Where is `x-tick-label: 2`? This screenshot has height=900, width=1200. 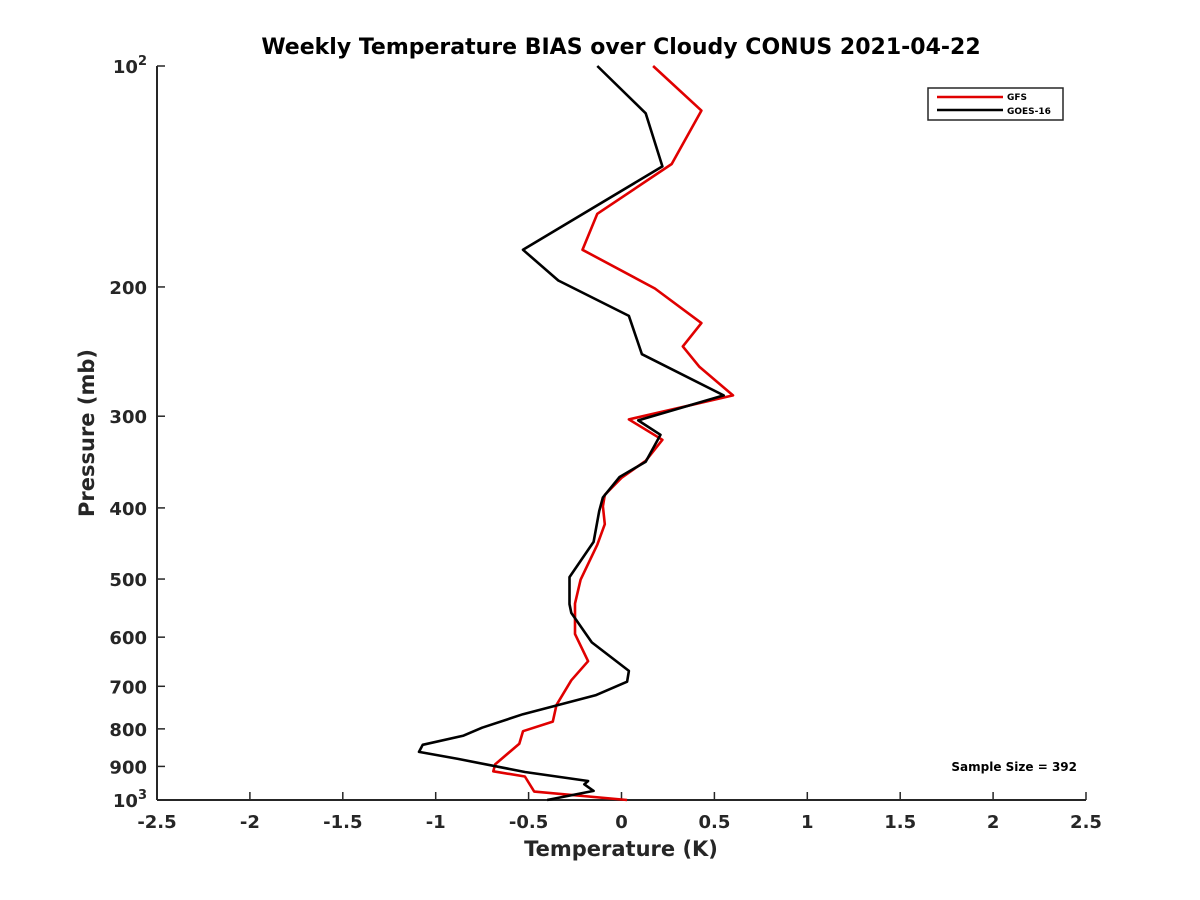
x-tick-label: 2 is located at coordinates (993, 822).